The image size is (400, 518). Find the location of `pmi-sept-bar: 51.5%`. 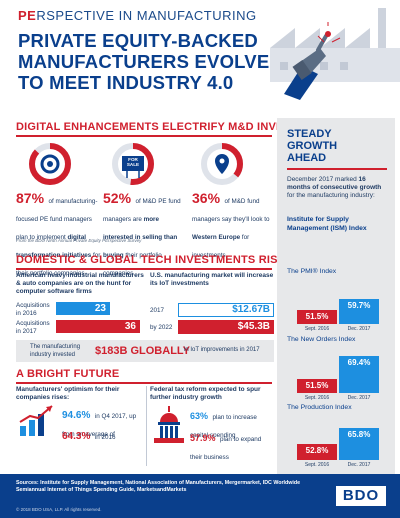

pmi-sept-bar: 51.5% is located at coordinates (317, 317).